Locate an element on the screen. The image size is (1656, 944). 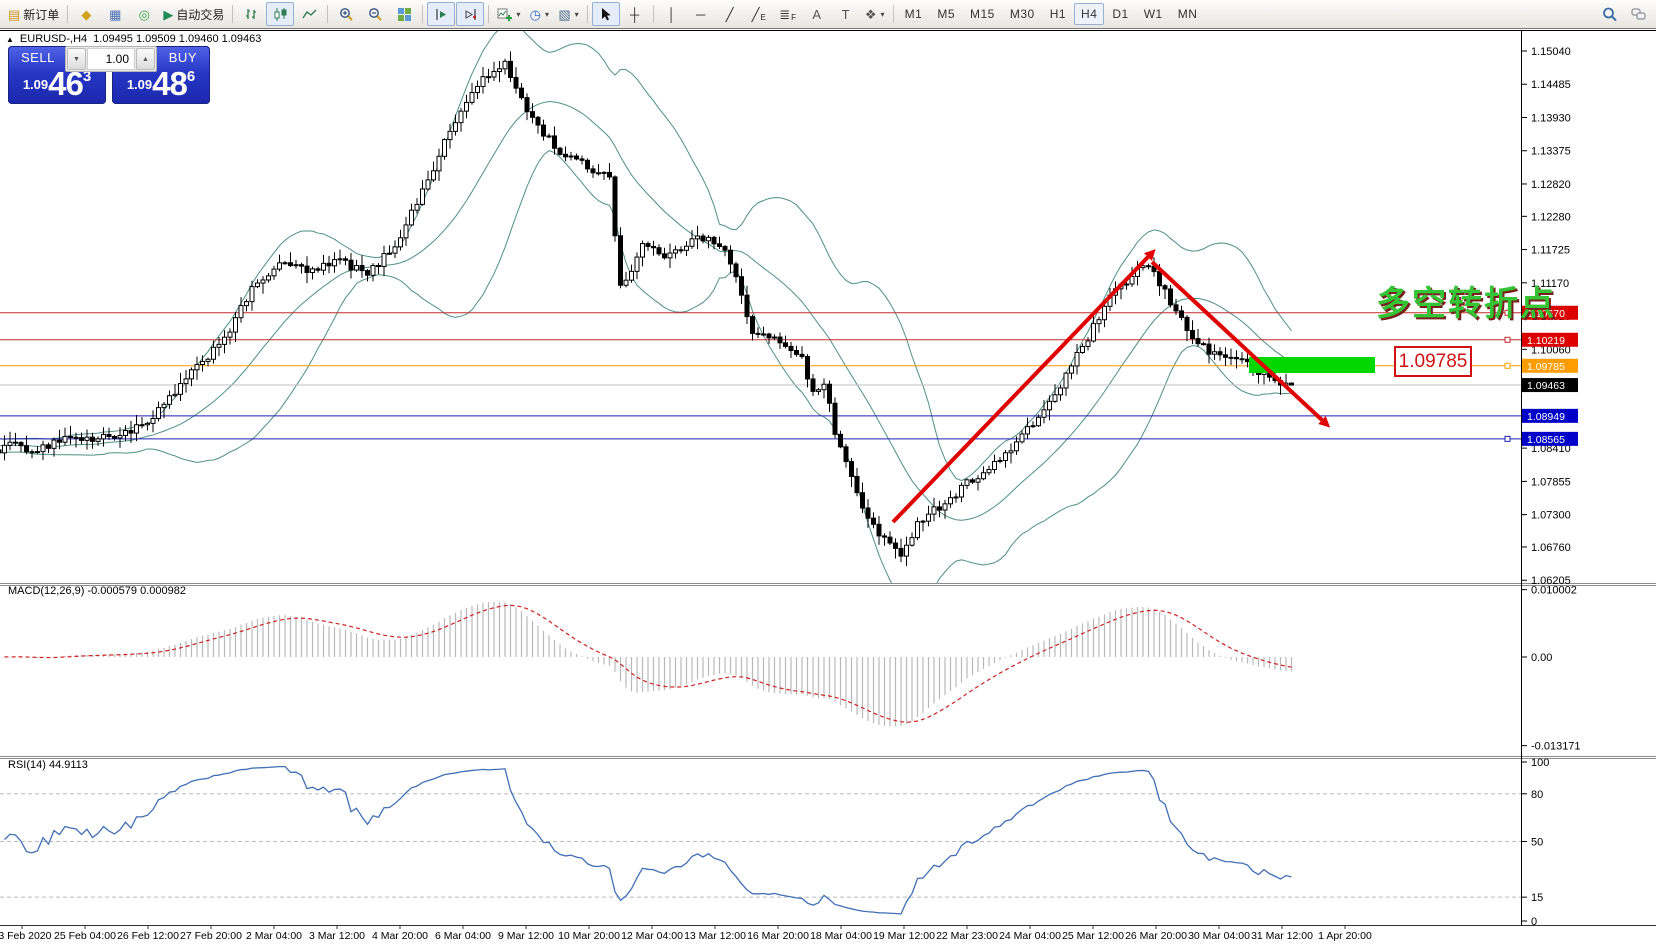
text-icon: A is located at coordinates (816, 14).